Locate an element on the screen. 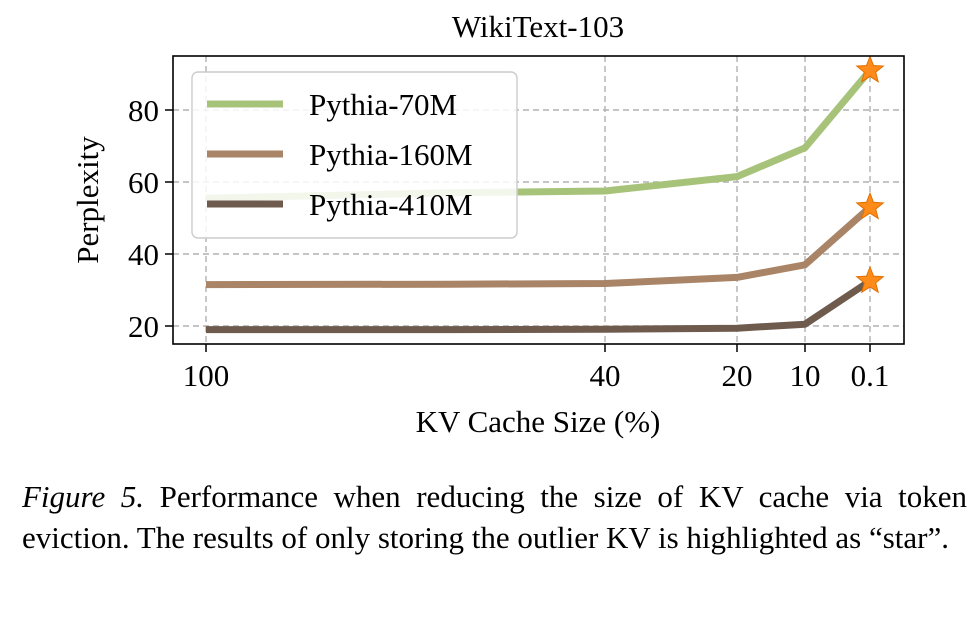 This screenshot has height=621, width=979. x-tick-label: 40 is located at coordinates (605, 375).